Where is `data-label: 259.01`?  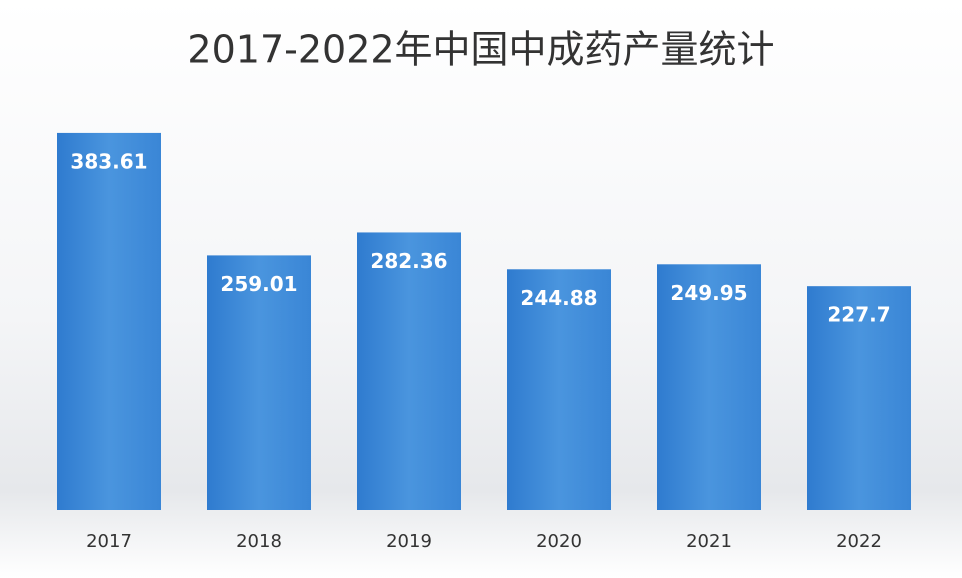 data-label: 259.01 is located at coordinates (258, 284).